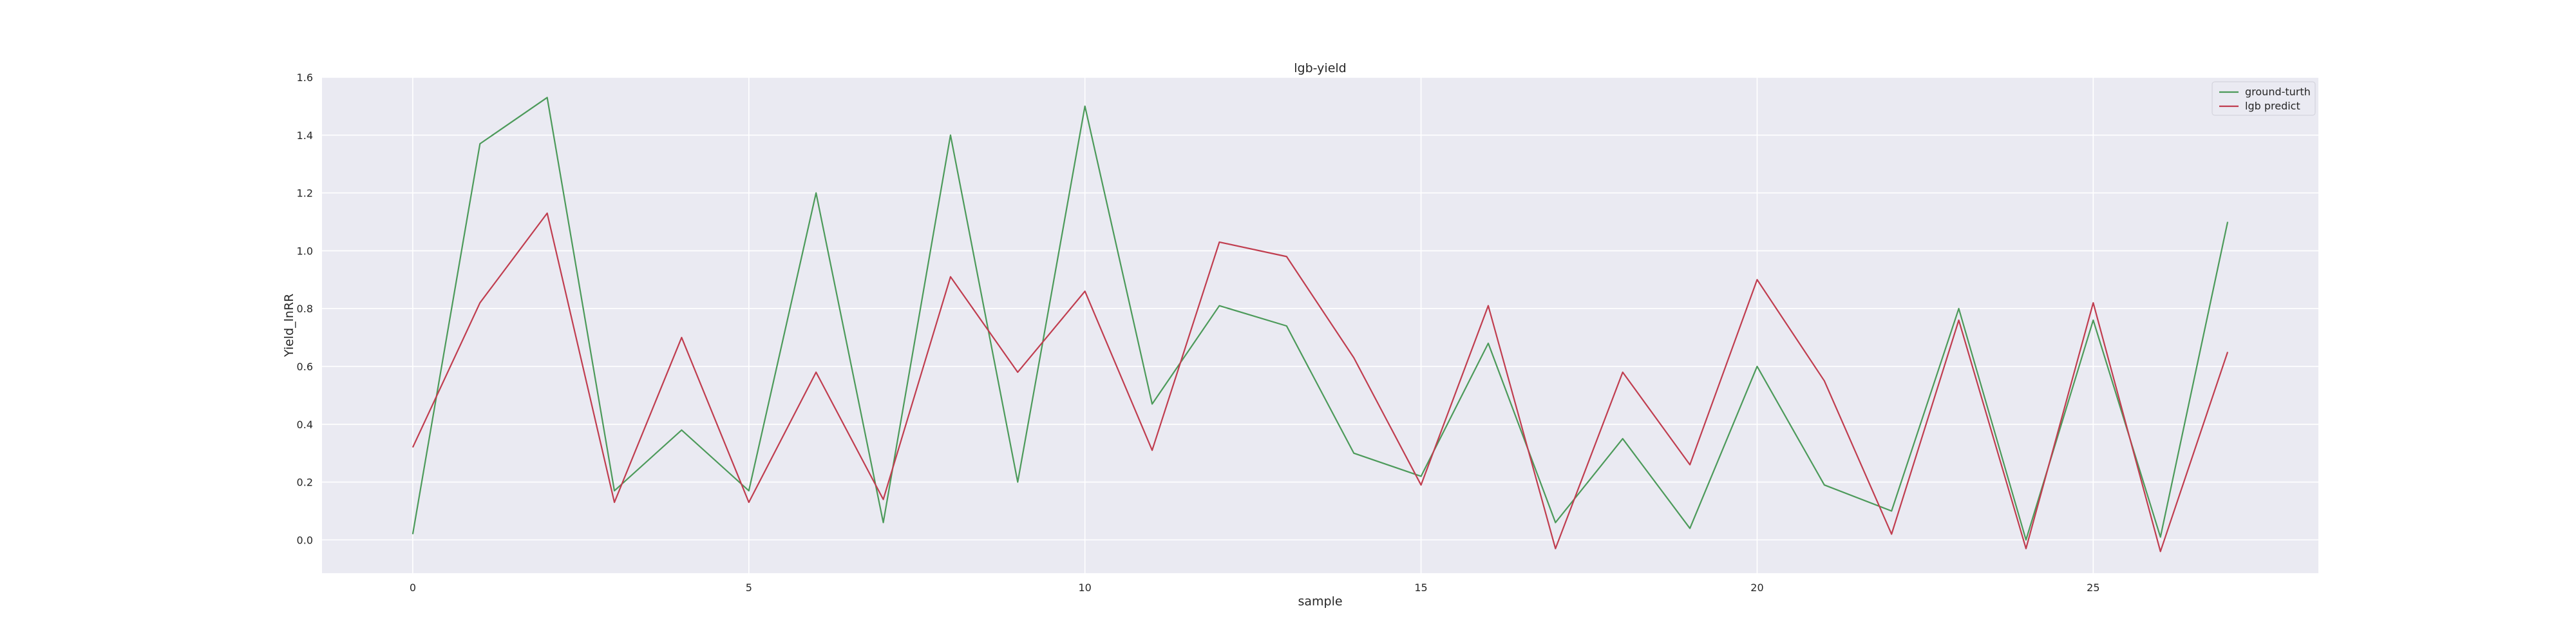 The height and width of the screenshot is (644, 2576). Describe the element at coordinates (2093, 588) in the screenshot. I see `x-tick-label: 25` at that location.